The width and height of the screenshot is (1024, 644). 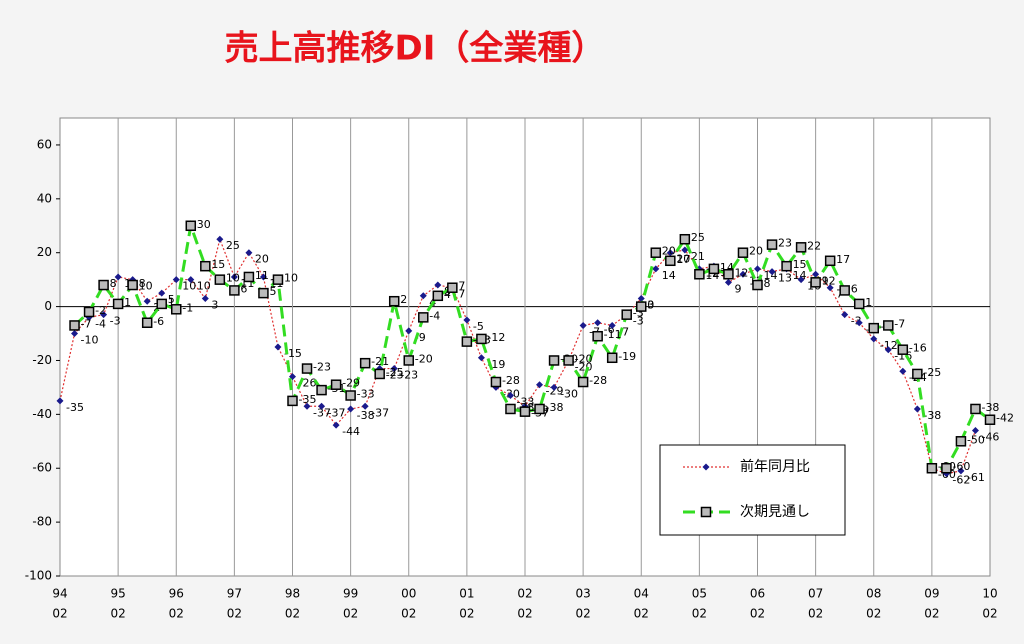 I want to click on data-label: -4, so click(x=434, y=315).